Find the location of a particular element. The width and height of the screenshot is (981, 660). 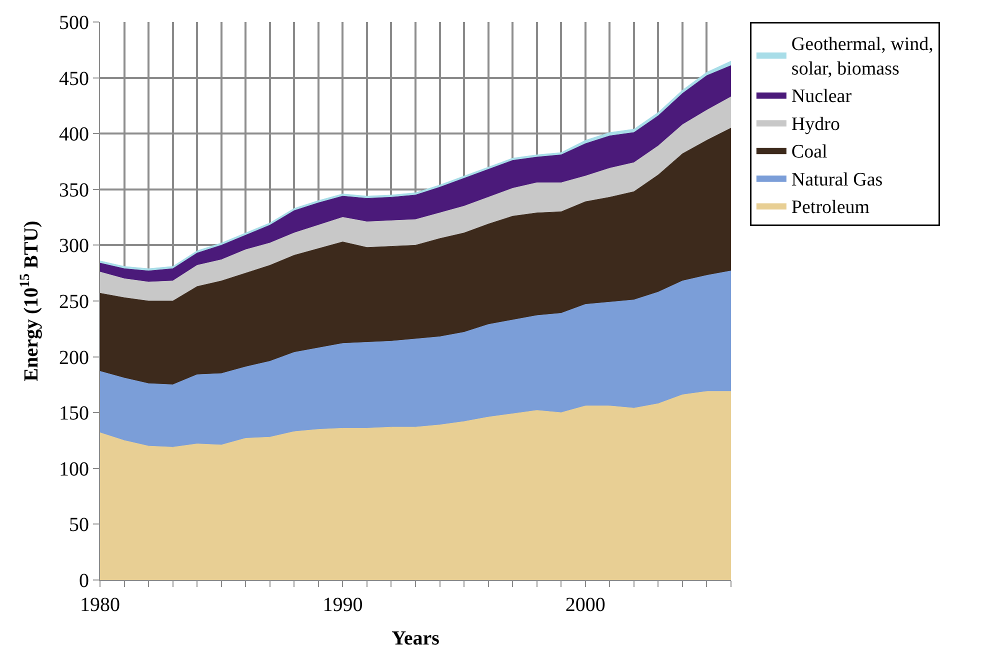

y-tick-label: 300 is located at coordinates (74, 246).